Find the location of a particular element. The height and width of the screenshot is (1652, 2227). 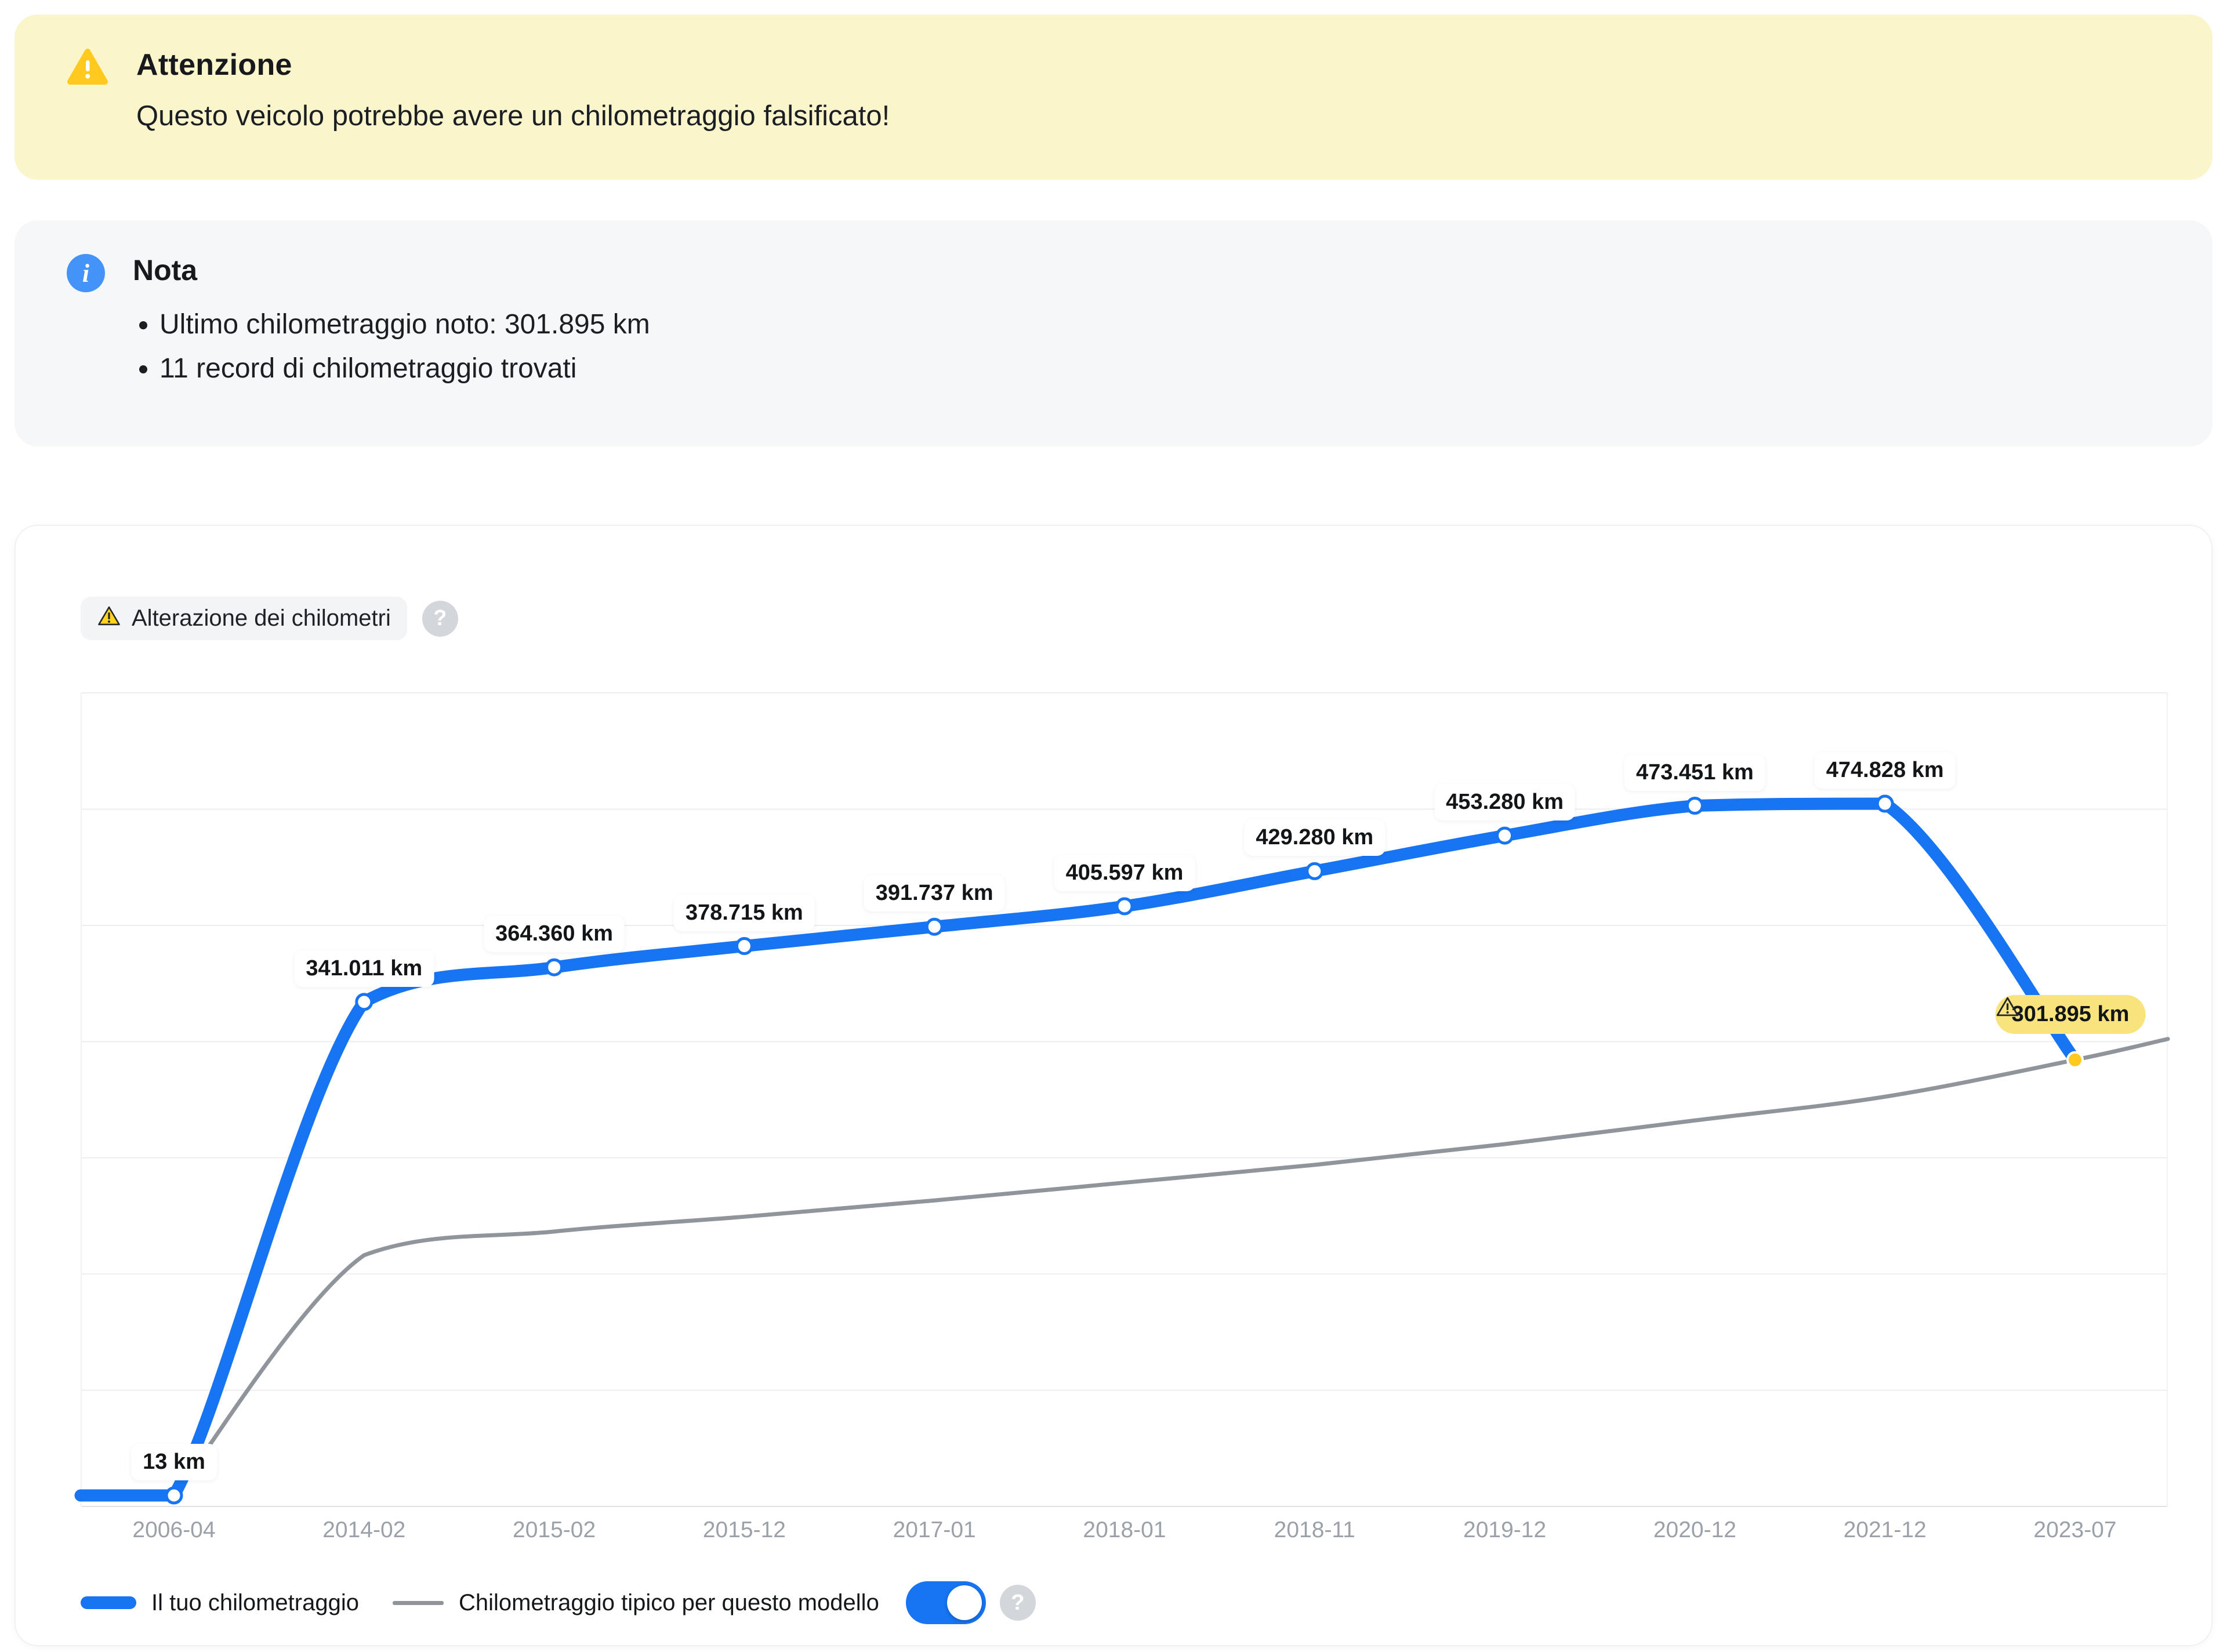

axis-tick: 2014-02 is located at coordinates (364, 1530).